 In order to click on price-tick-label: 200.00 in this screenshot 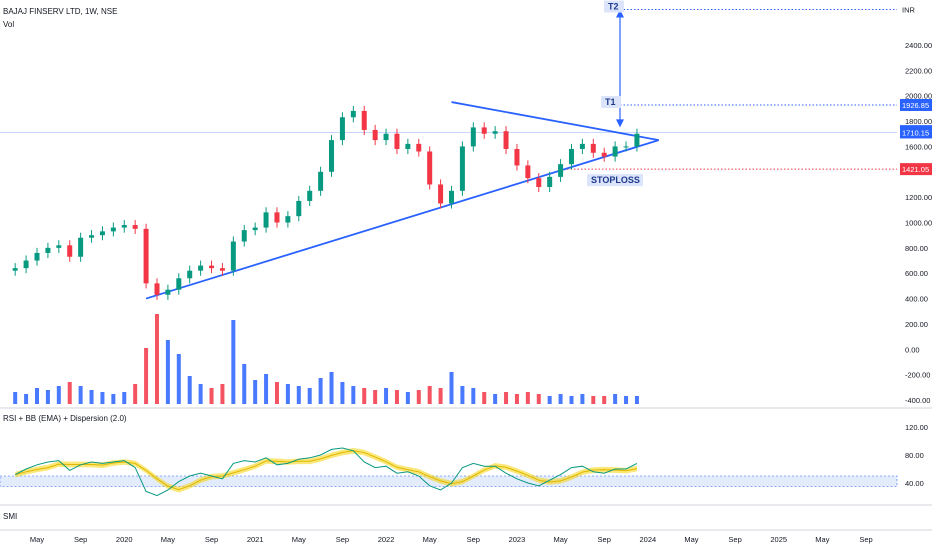, I will do `click(916, 324)`.